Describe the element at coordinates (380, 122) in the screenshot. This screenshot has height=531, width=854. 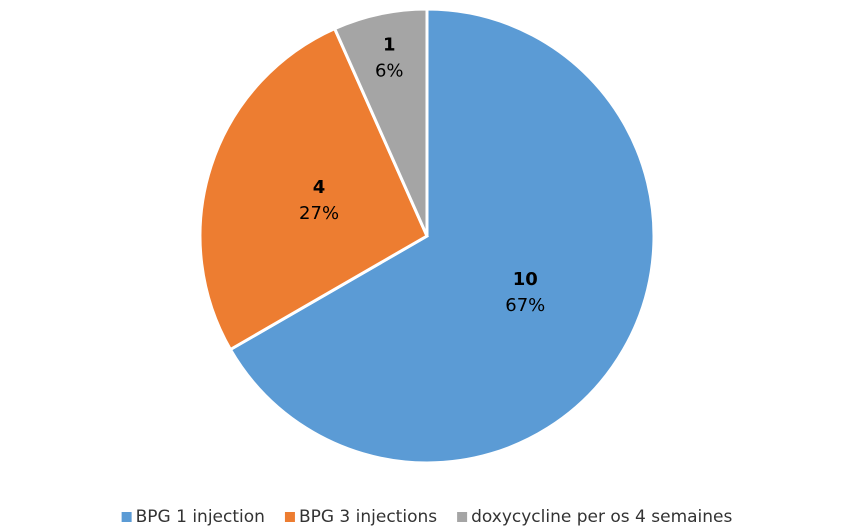
I see `pie-slice` at that location.